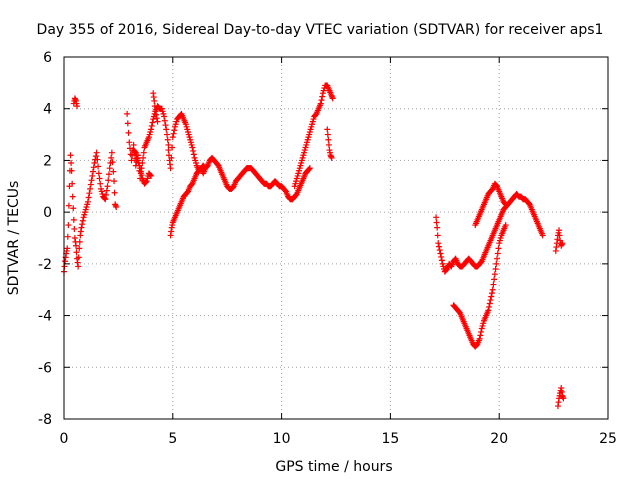 The width and height of the screenshot is (640, 480). I want to click on y-tick-label: 4, so click(47, 110).